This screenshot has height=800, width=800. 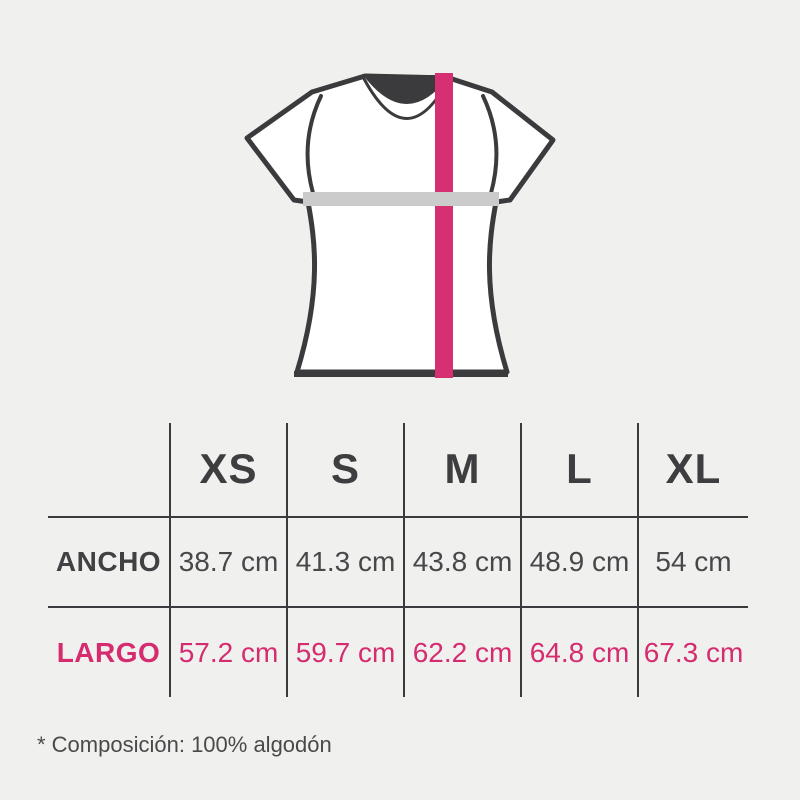 What do you see at coordinates (401, 374) in the screenshot?
I see `hem-bar` at bounding box center [401, 374].